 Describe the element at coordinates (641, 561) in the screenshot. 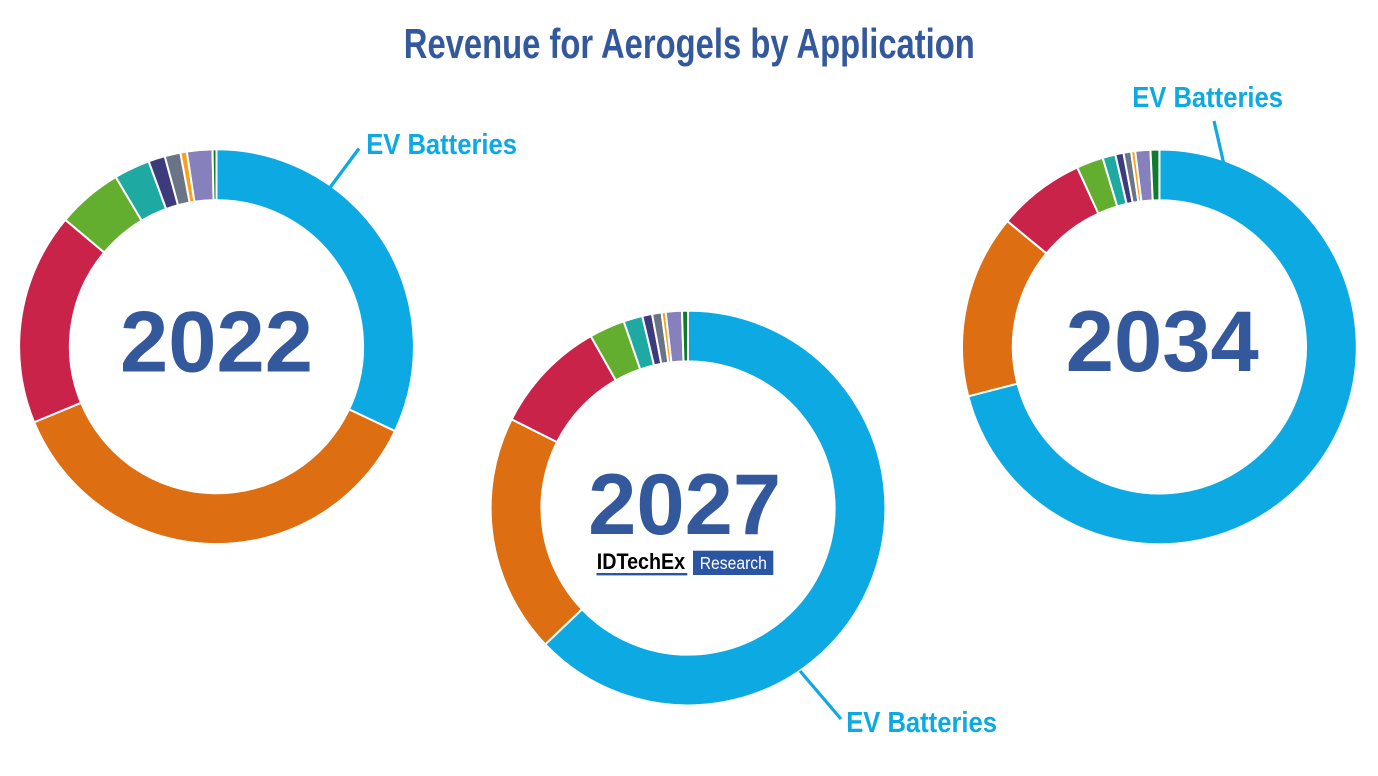

I see `svg-text: IDTechEx` at that location.